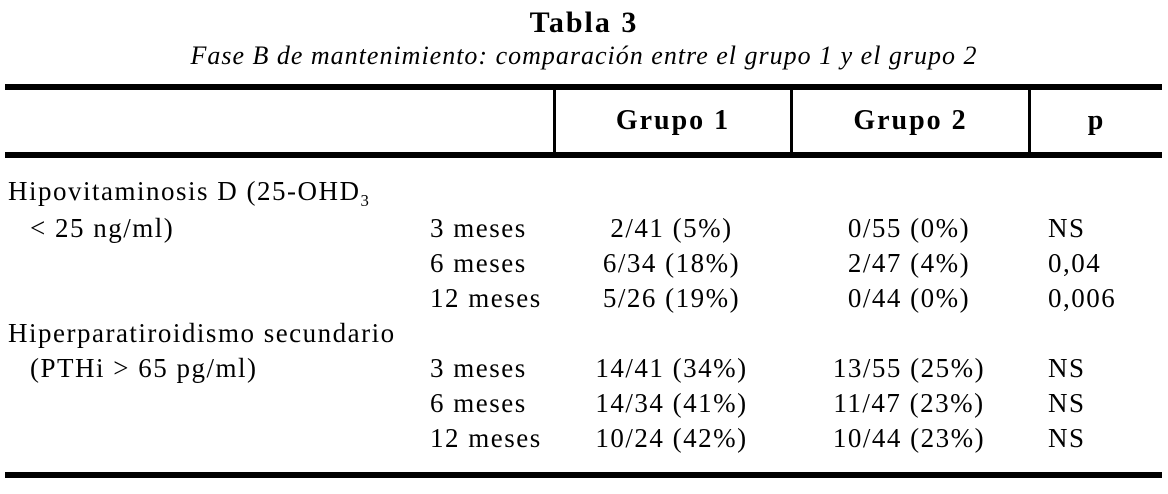 The image size is (1168, 494). I want to click on group1-value: 2/41 (5%), so click(671, 228).